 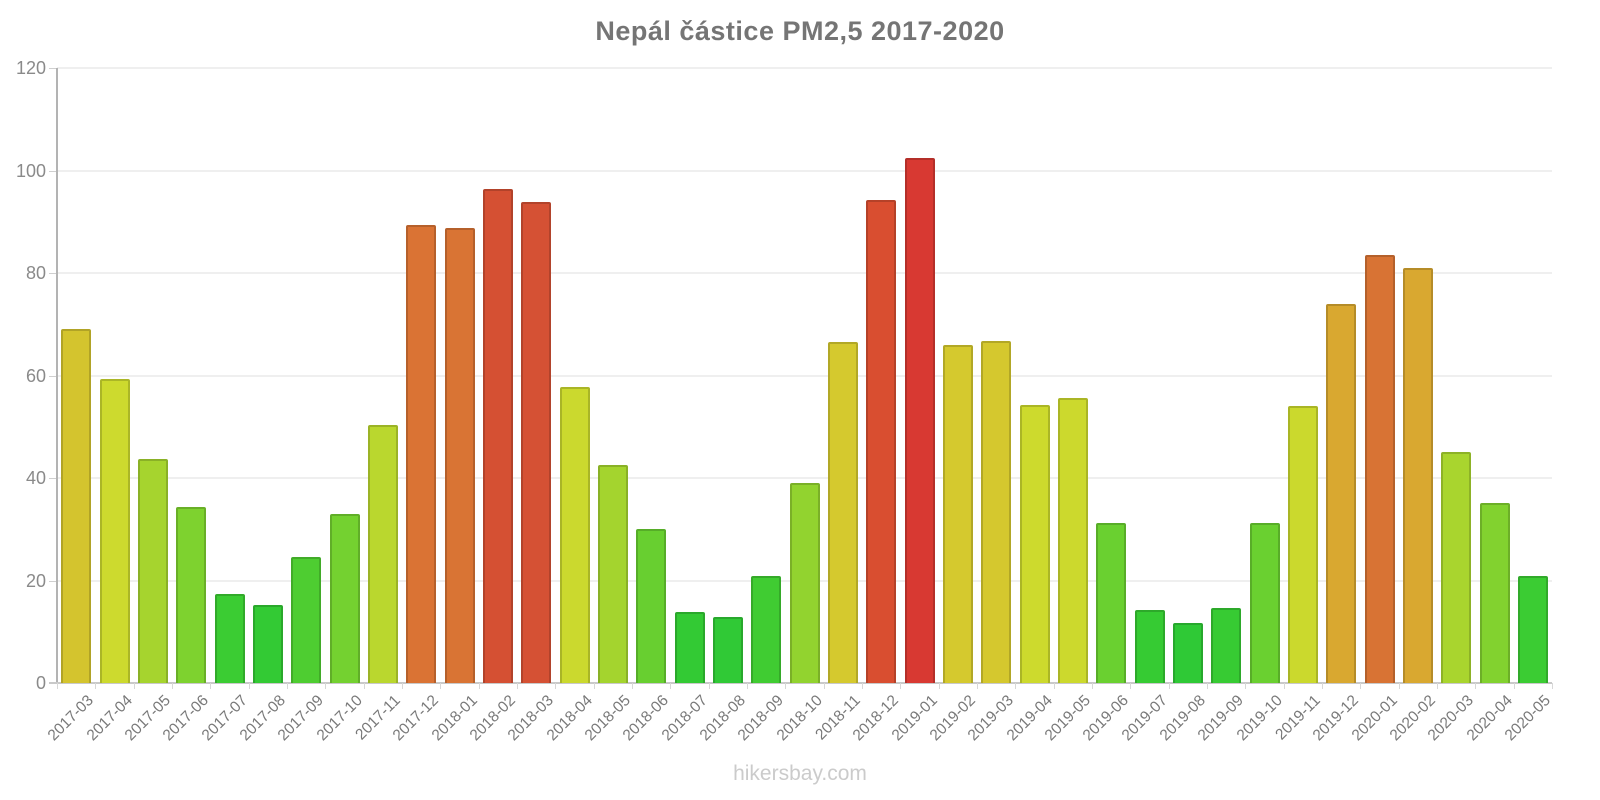 I want to click on y-tick-label-0: 0, so click(x=40, y=683).